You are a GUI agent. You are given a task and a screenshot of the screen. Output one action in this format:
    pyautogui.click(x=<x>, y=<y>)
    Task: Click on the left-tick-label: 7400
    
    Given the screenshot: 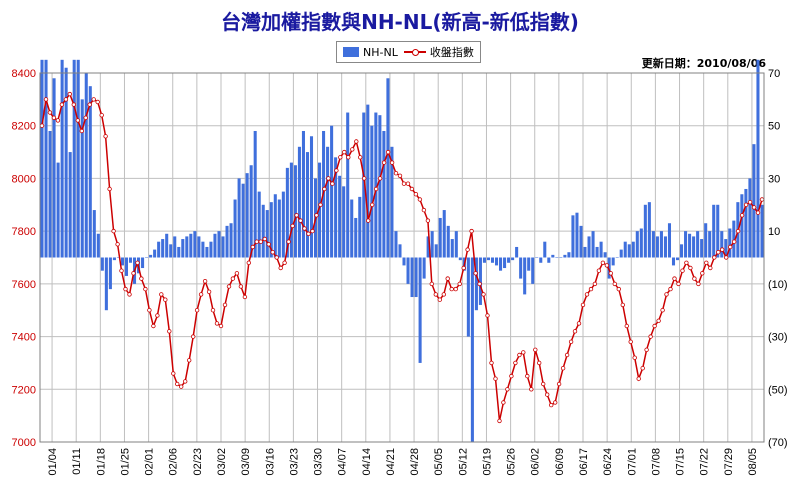 What is the action you would take?
    pyautogui.click(x=24, y=338)
    